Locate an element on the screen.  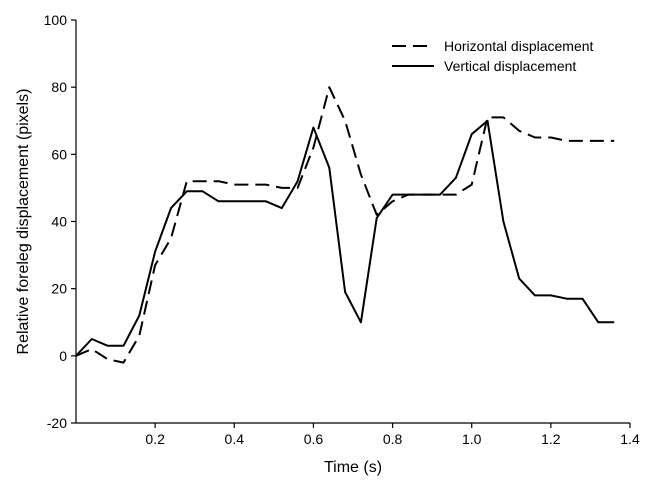
x-tick-label: 0.6 is located at coordinates (314, 439).